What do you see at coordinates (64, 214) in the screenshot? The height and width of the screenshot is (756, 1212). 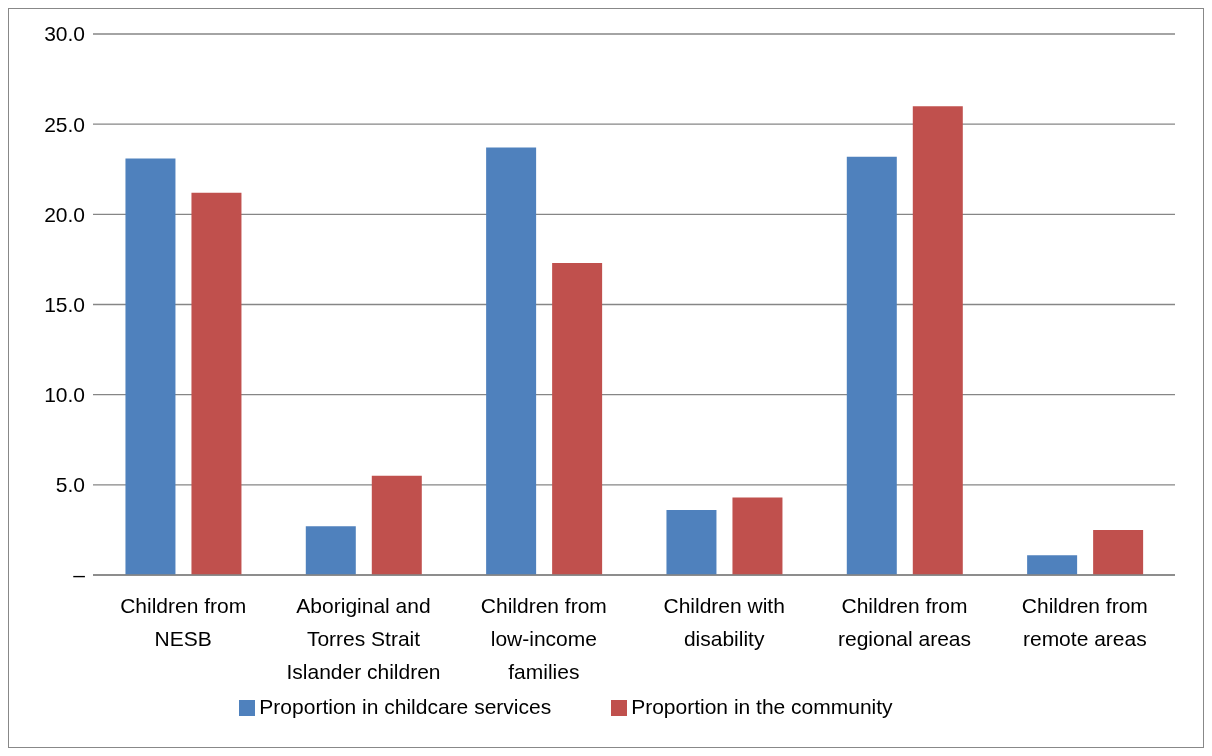 I see `y-tick-label: 20.0` at bounding box center [64, 214].